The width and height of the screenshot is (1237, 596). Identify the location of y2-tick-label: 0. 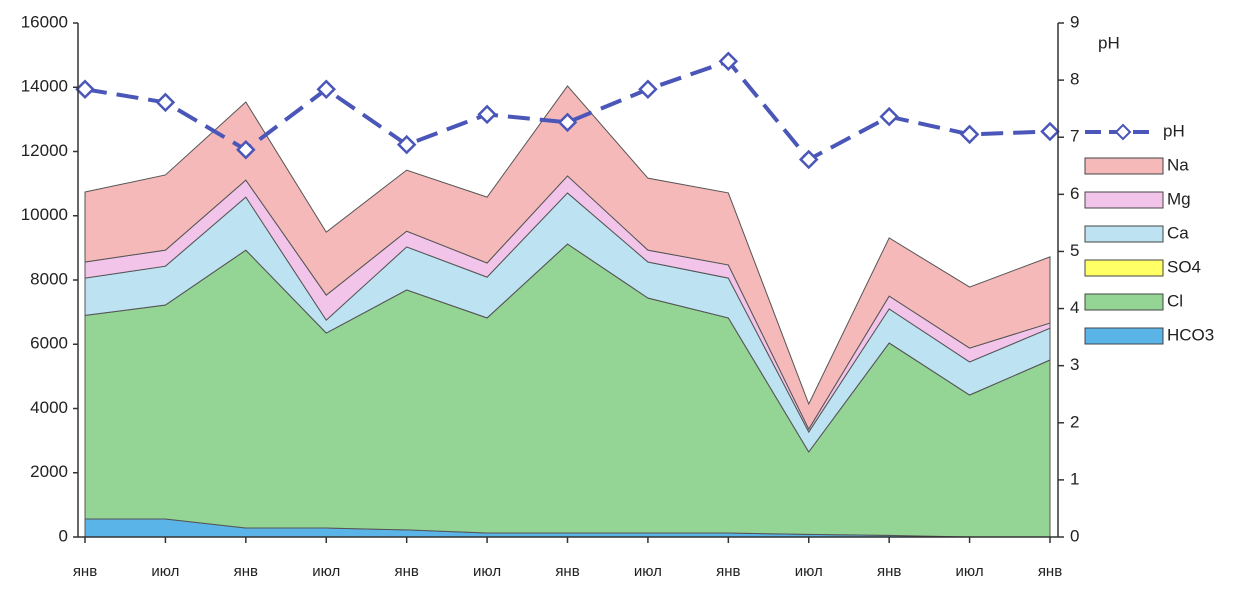
(1074, 535).